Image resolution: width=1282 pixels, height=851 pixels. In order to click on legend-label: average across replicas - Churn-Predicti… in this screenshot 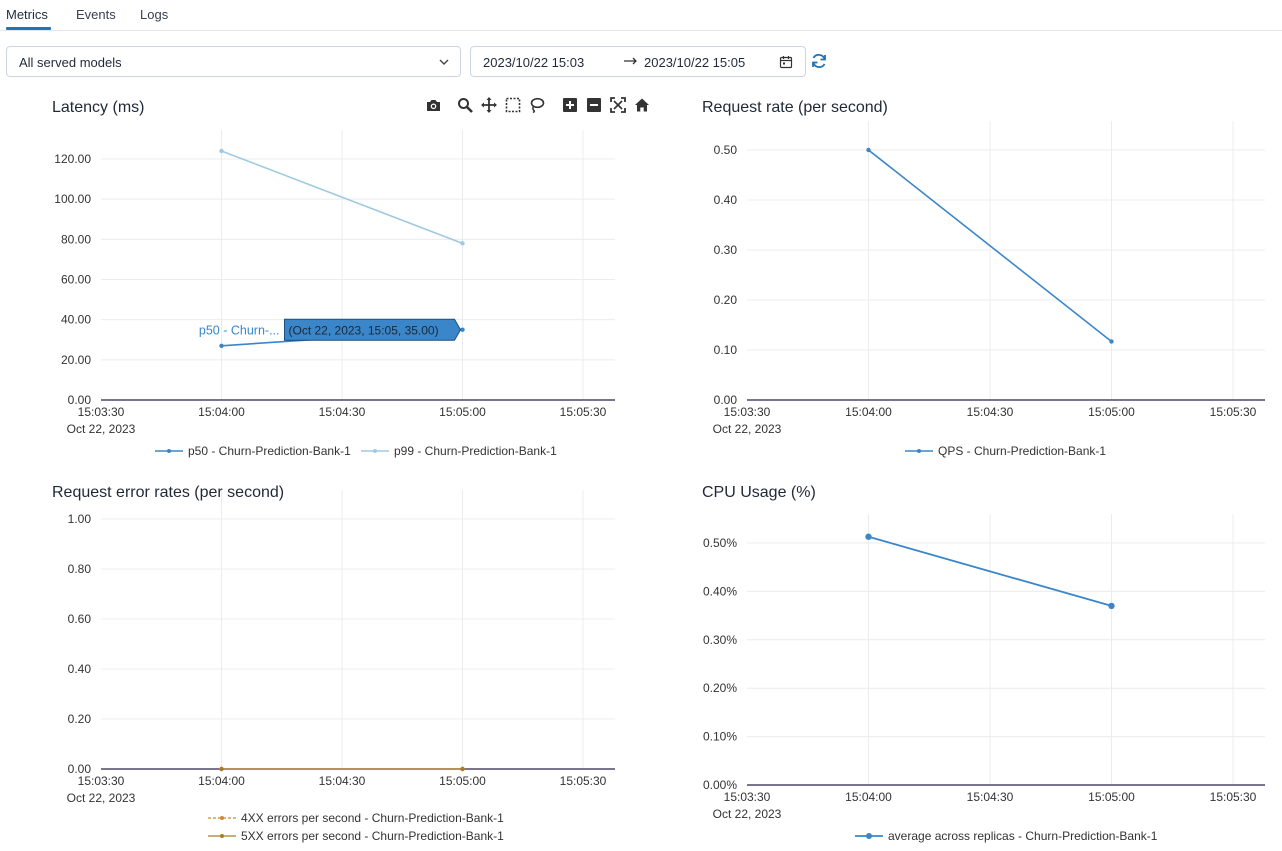, I will do `click(1023, 836)`.